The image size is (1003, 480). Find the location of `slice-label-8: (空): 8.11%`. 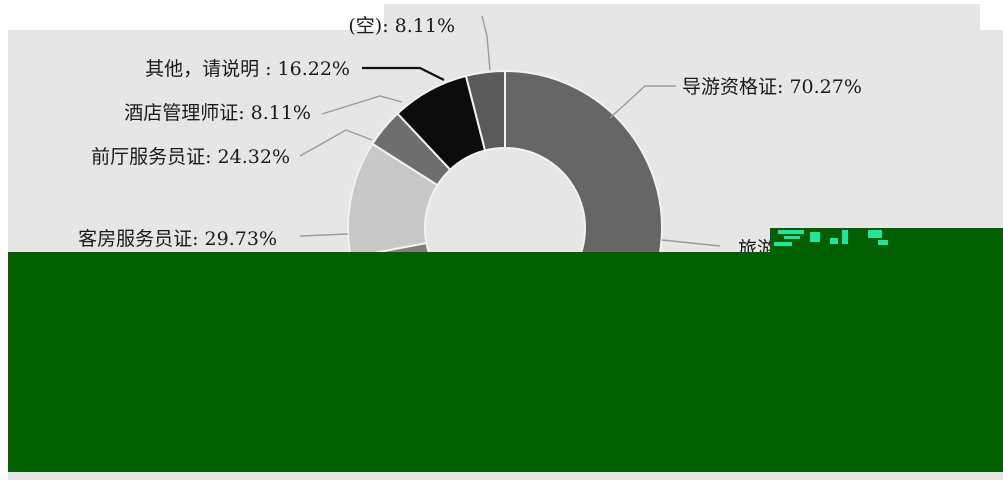

slice-label-8: (空): 8.11% is located at coordinates (401, 26).